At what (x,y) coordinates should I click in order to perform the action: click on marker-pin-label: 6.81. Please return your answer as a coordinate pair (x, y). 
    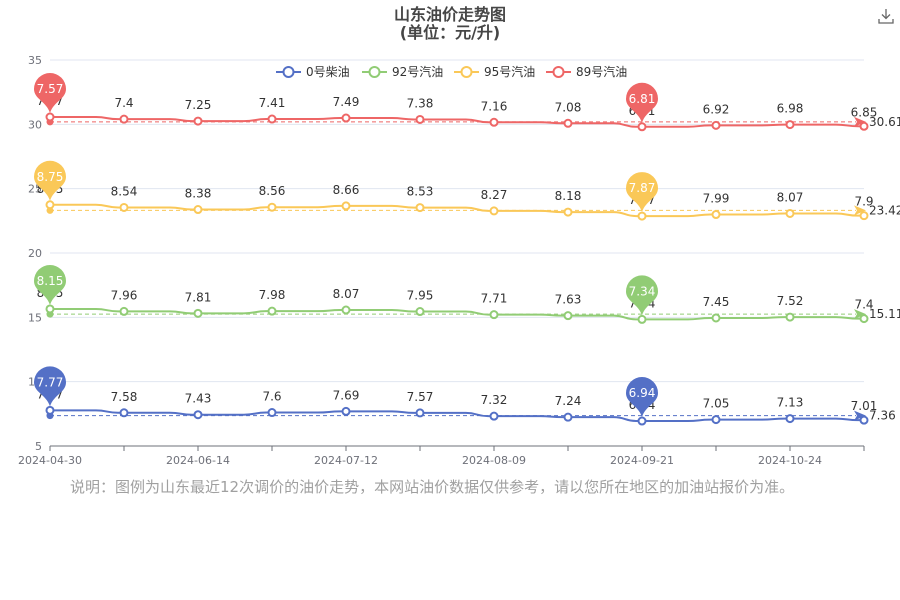
    Looking at the image, I should click on (642, 99).